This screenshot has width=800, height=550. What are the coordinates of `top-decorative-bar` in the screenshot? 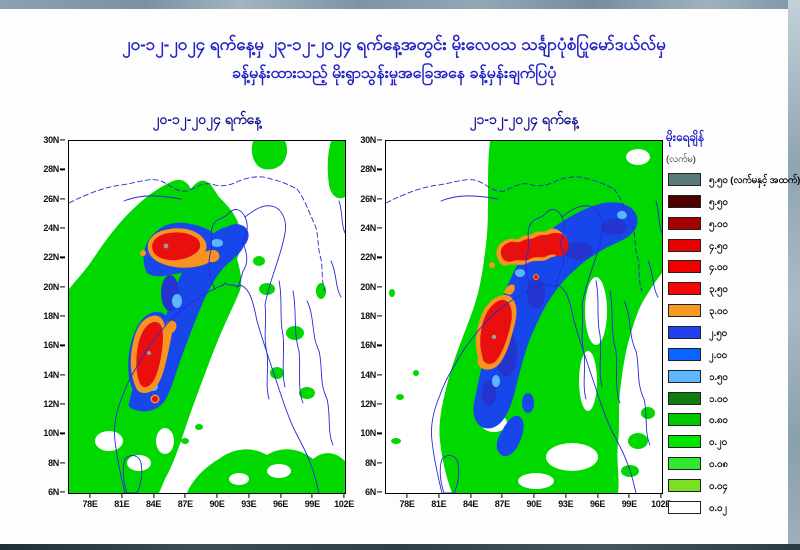 It's located at (400, 4).